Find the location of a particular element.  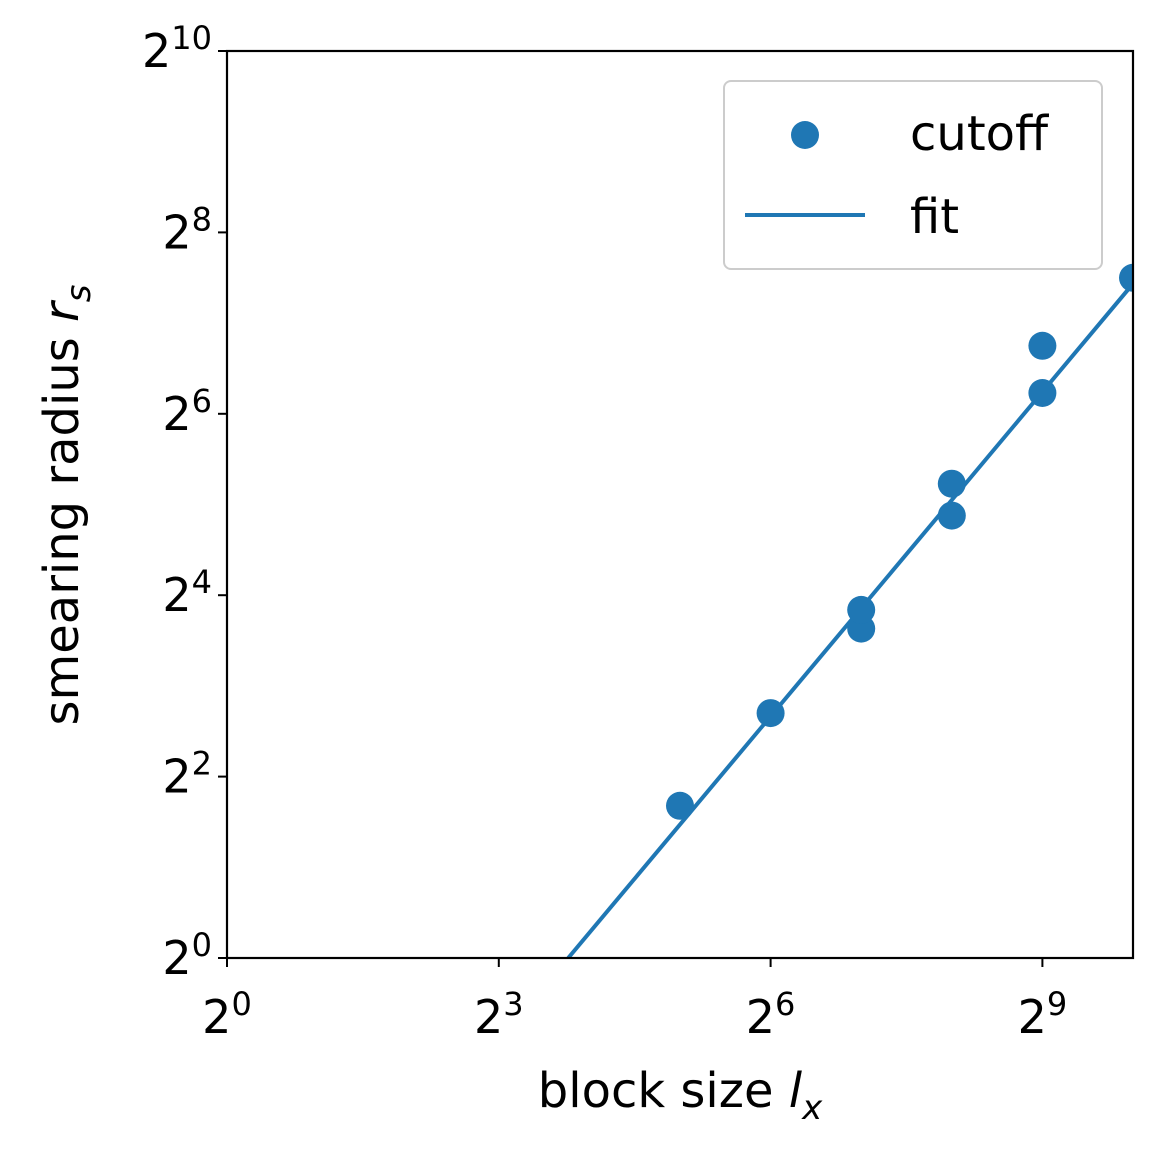

y-axis-ticks: 20 22 24 26 28 210 is located at coordinates (184, 502).